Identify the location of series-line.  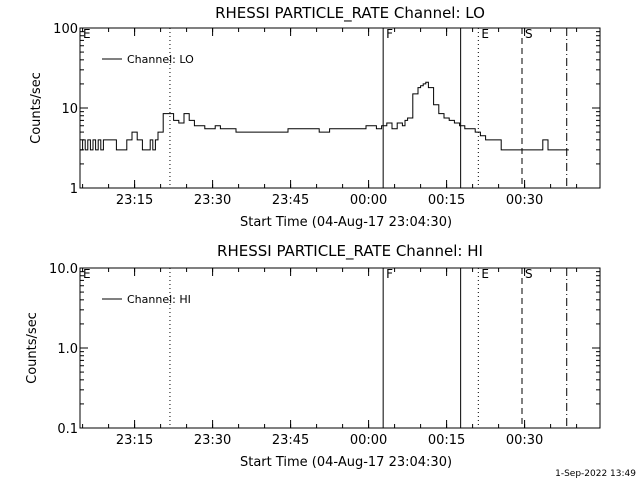
(324, 116).